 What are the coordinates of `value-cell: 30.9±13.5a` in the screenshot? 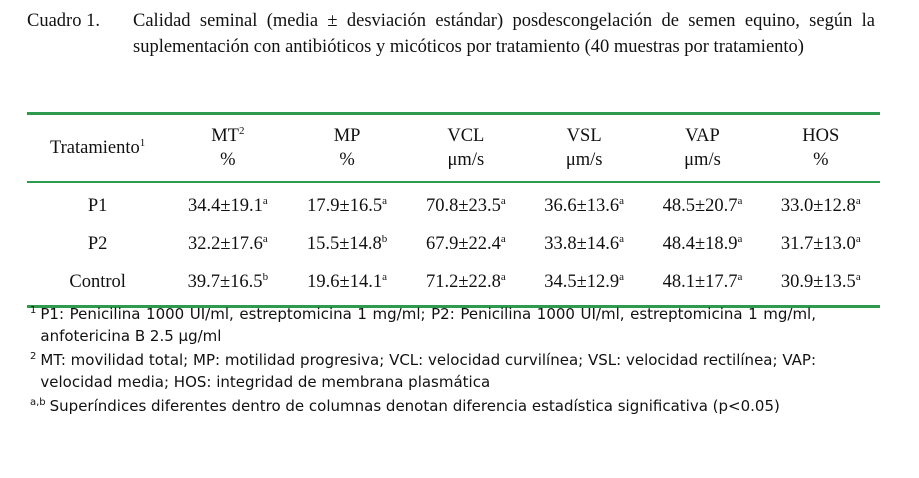 It's located at (821, 285).